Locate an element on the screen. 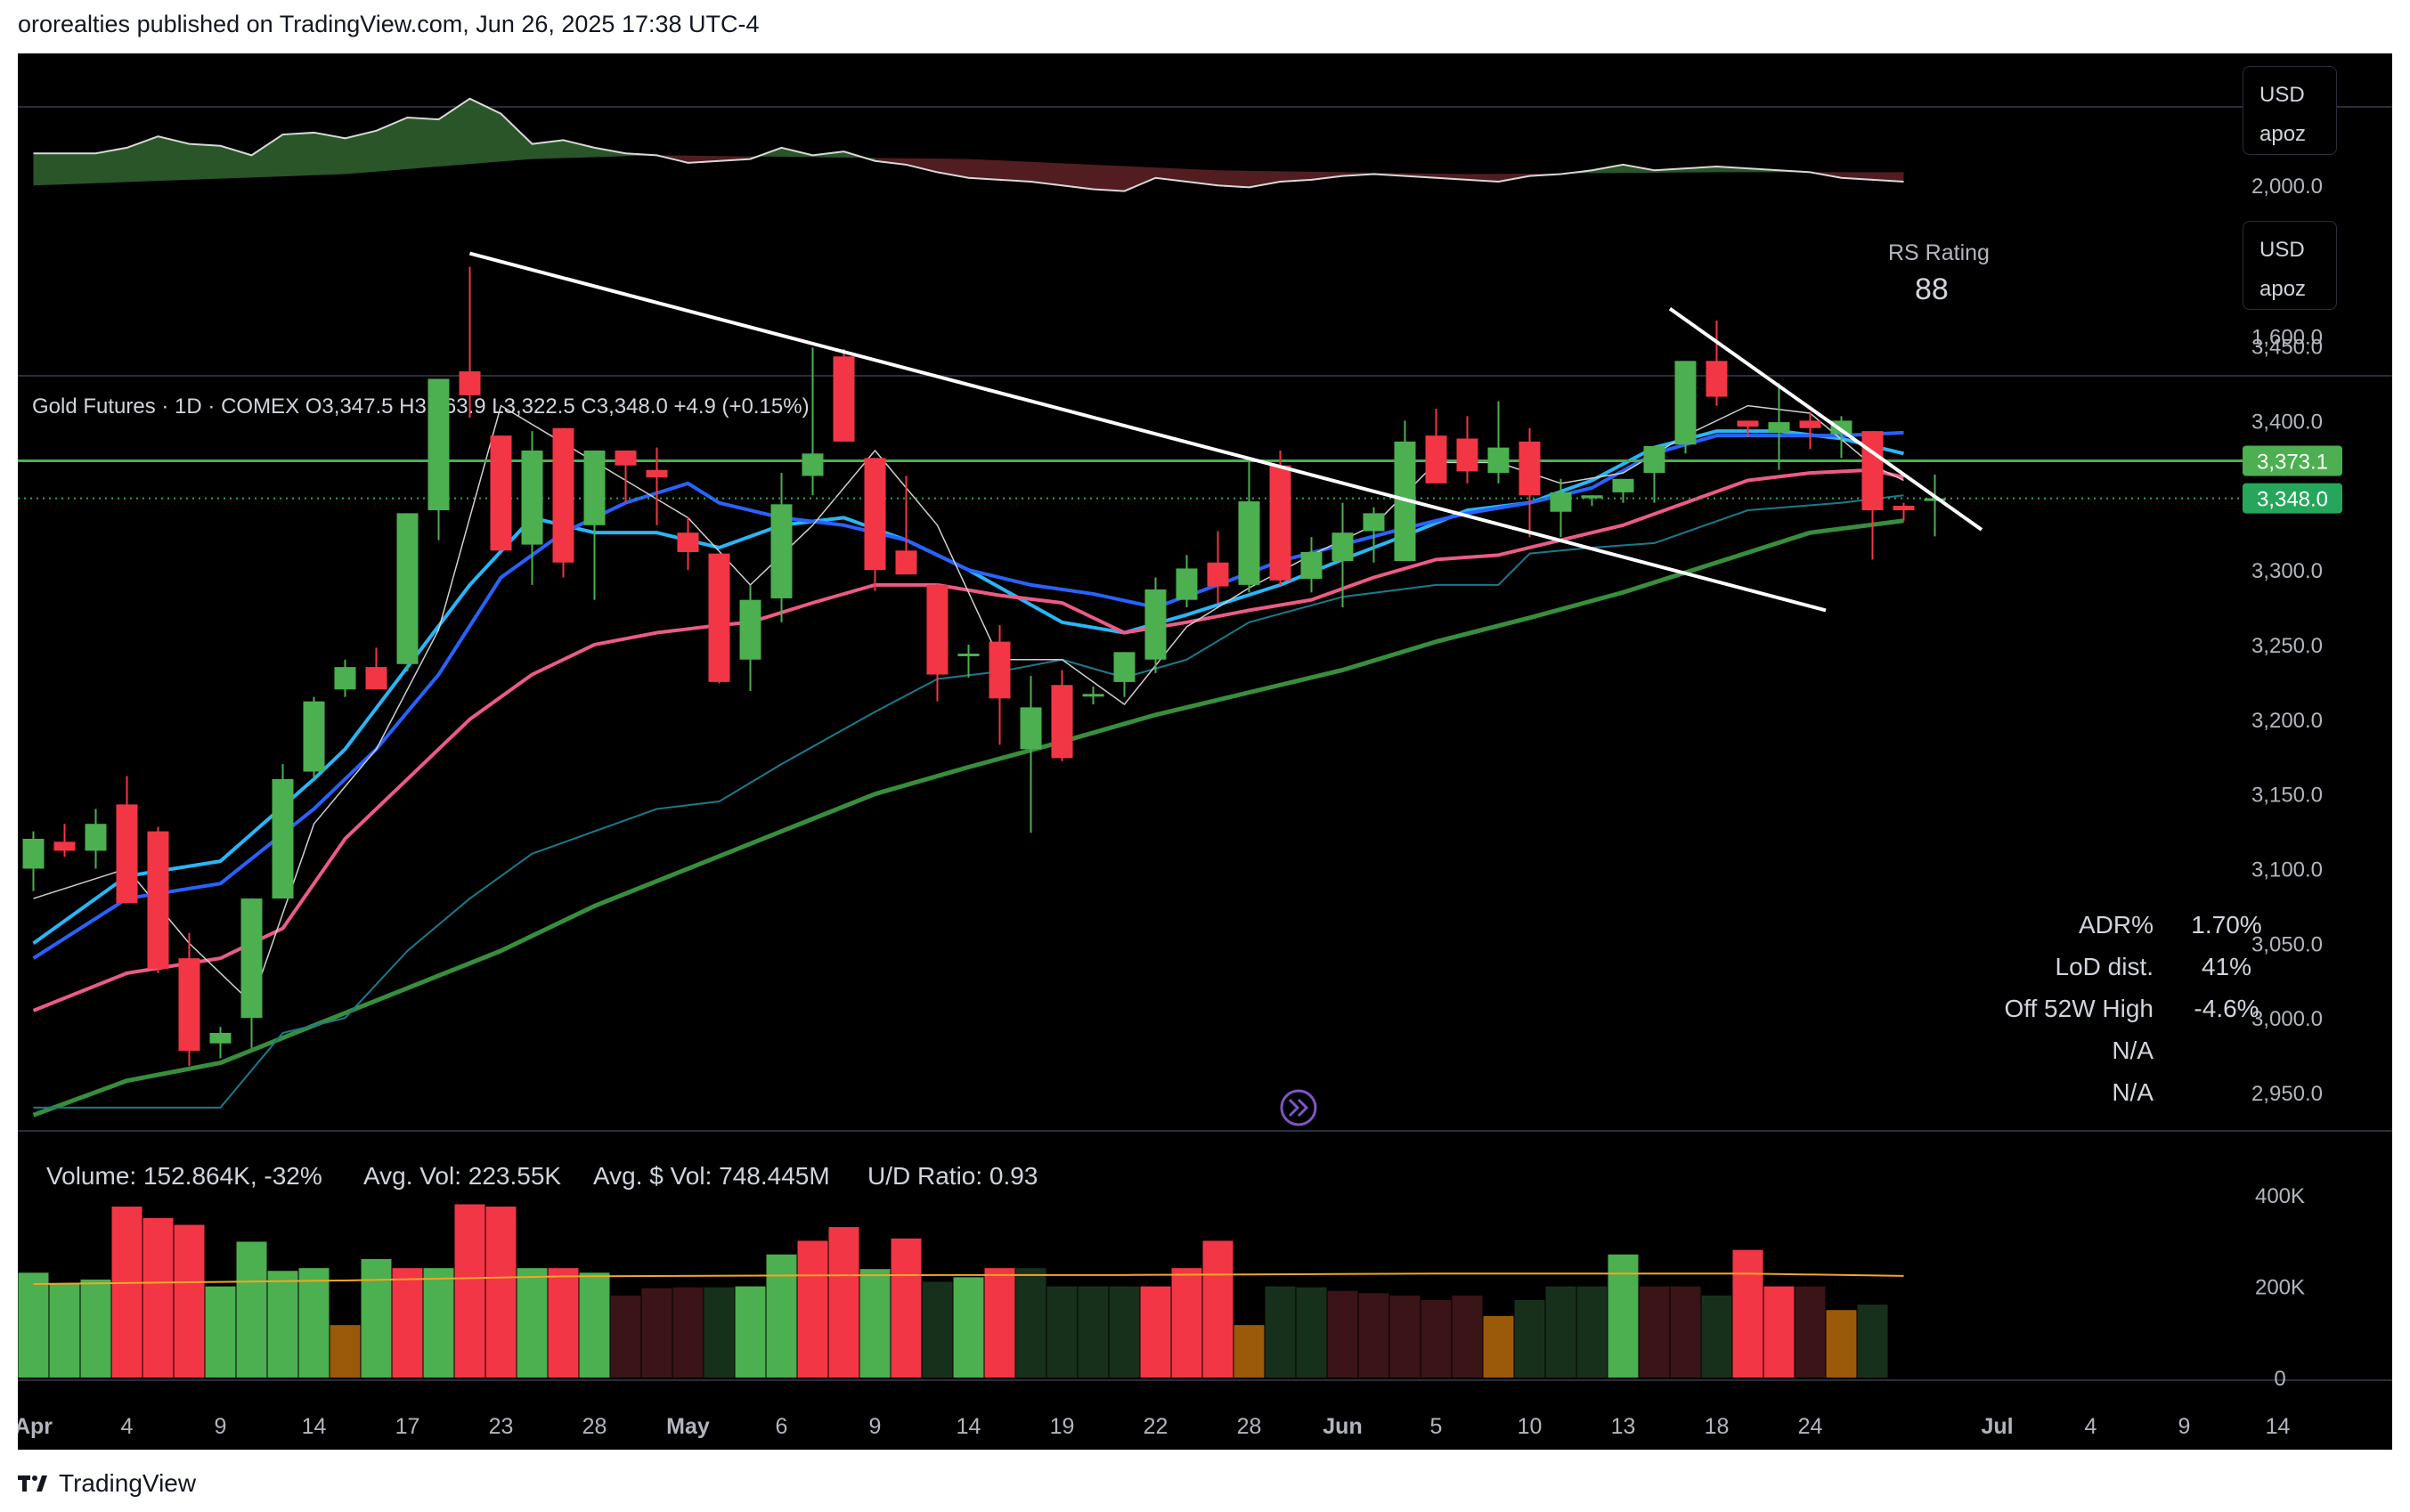  time-axis-label: 6 is located at coordinates (782, 1426).